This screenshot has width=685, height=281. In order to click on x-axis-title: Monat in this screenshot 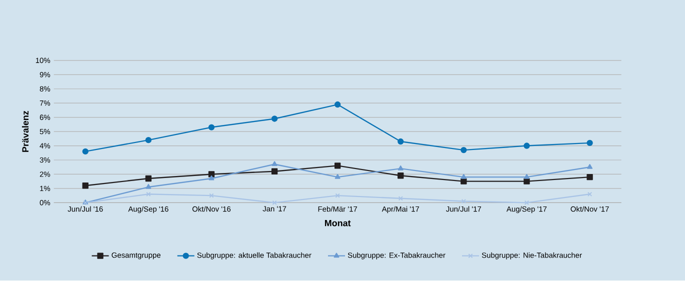, I will do `click(337, 223)`.